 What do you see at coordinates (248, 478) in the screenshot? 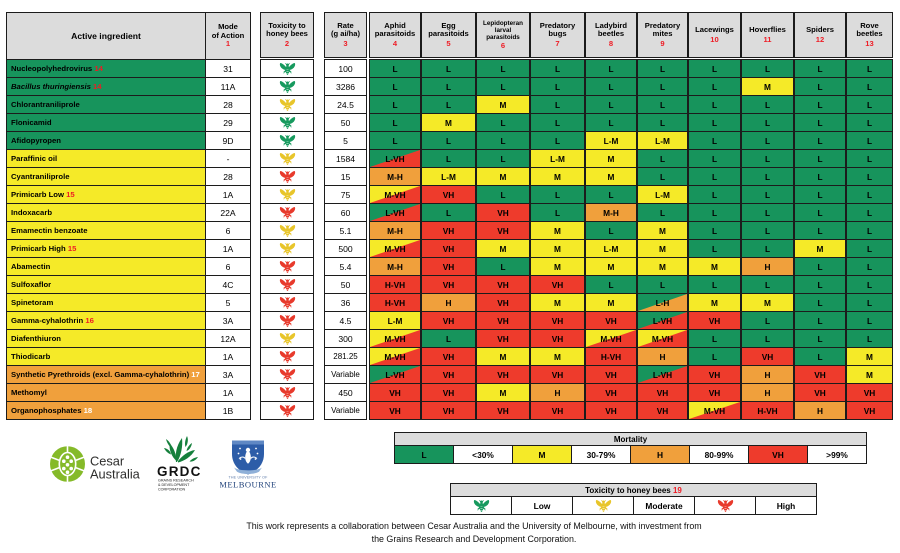
I see `svg-text: THE UNIVERSITY OF` at bounding box center [248, 478].